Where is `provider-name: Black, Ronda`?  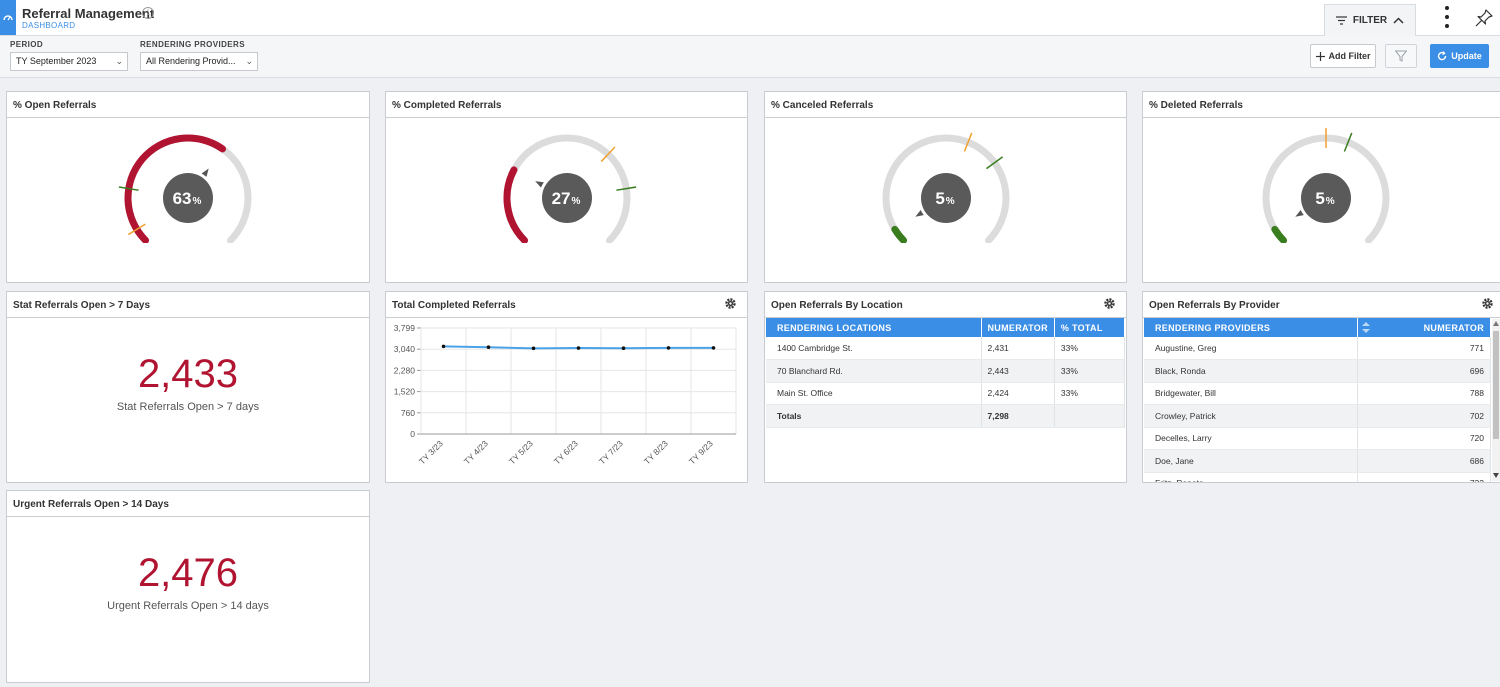 provider-name: Black, Ronda is located at coordinates (1251, 371).